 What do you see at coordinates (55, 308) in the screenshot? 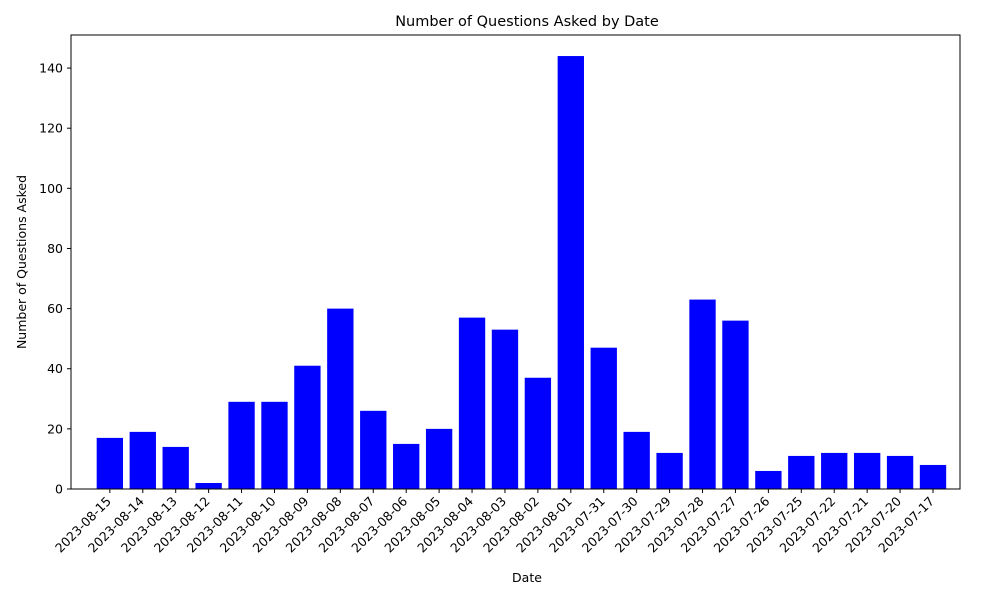
I see `y-tick-label: 60` at bounding box center [55, 308].